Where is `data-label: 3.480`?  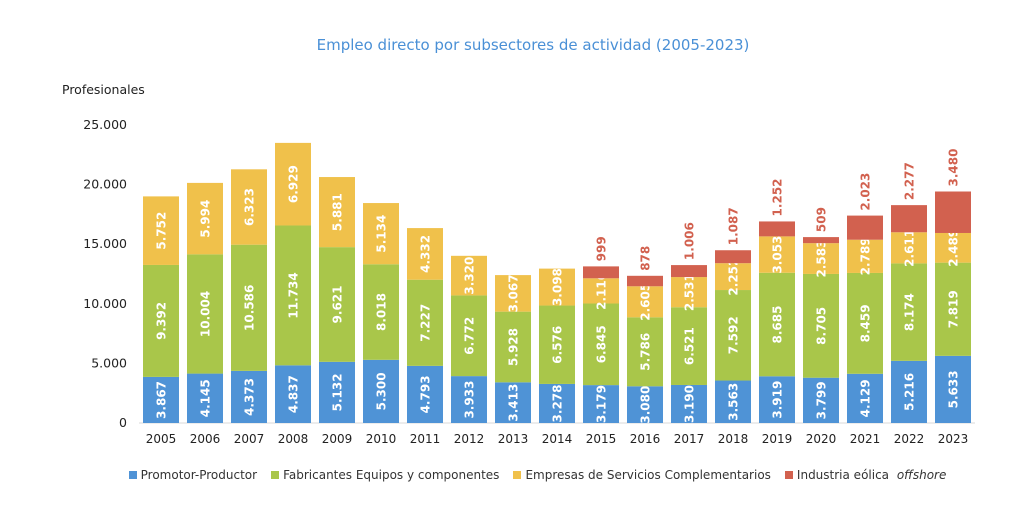
data-label: 3.480 is located at coordinates (954, 168).